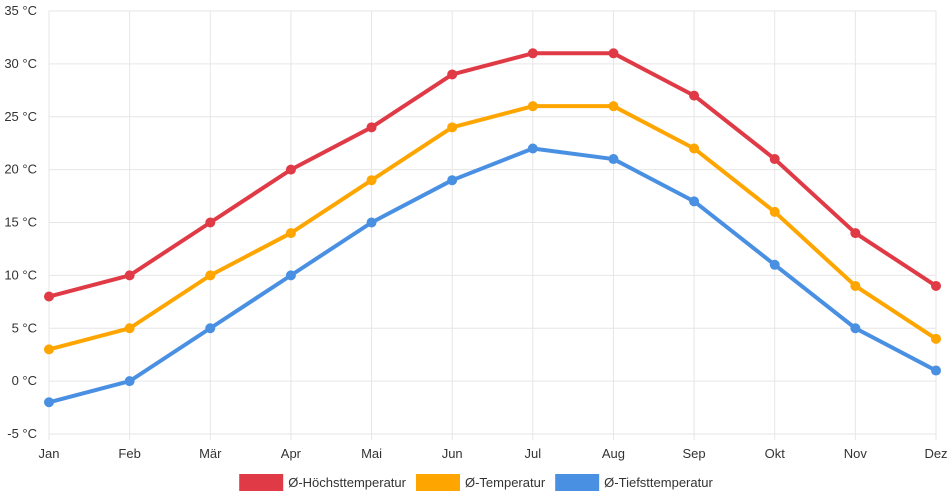 Image resolution: width=952 pixels, height=500 pixels. Describe the element at coordinates (24, 327) in the screenshot. I see `y-tick-label: 5 °C` at that location.